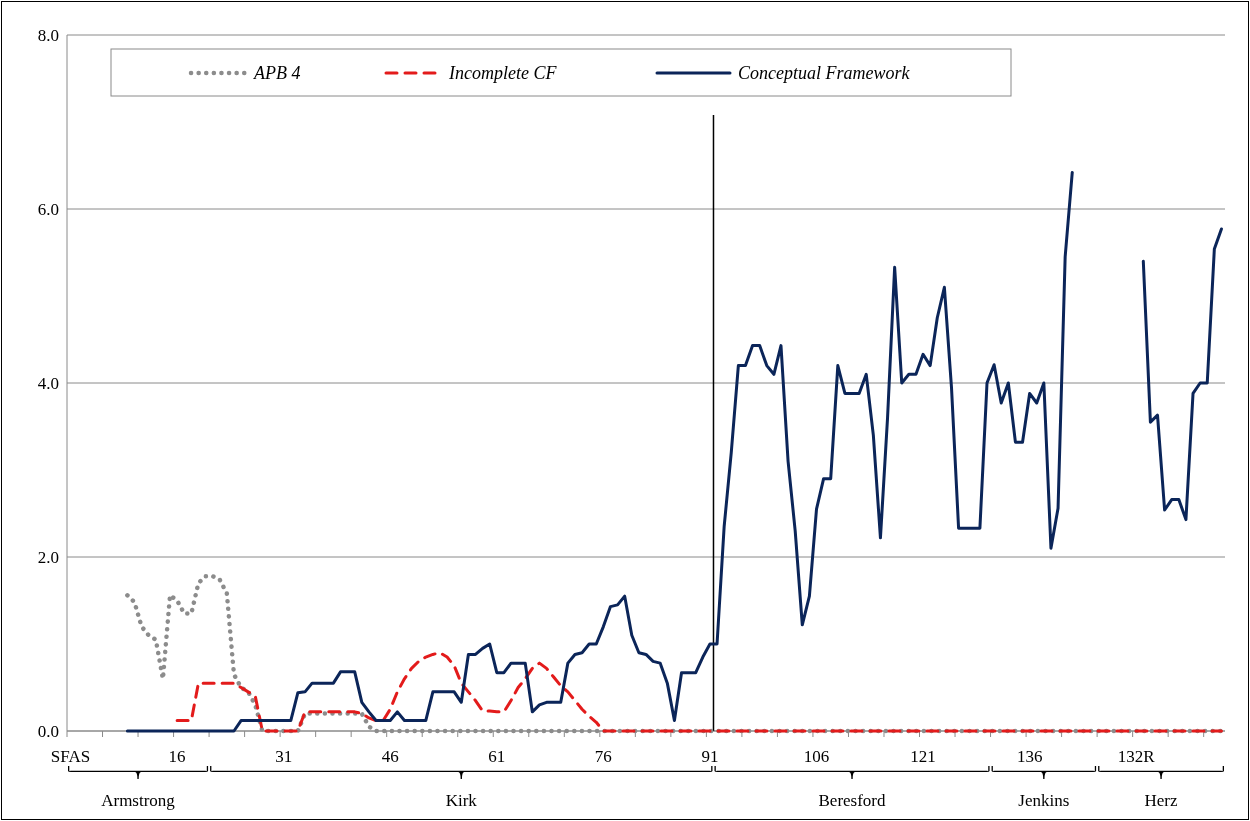 The height and width of the screenshot is (821, 1250). Describe the element at coordinates (816, 756) in the screenshot. I see `x-tick-label: 106` at that location.